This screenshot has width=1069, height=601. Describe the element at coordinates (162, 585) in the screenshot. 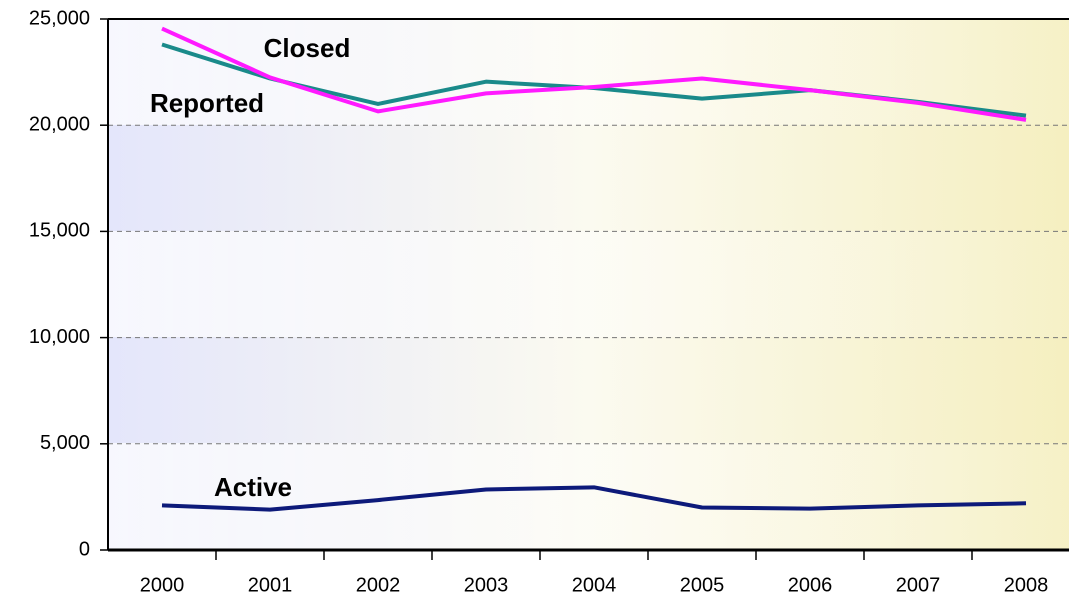

I see `x-tick-label: 2000` at that location.